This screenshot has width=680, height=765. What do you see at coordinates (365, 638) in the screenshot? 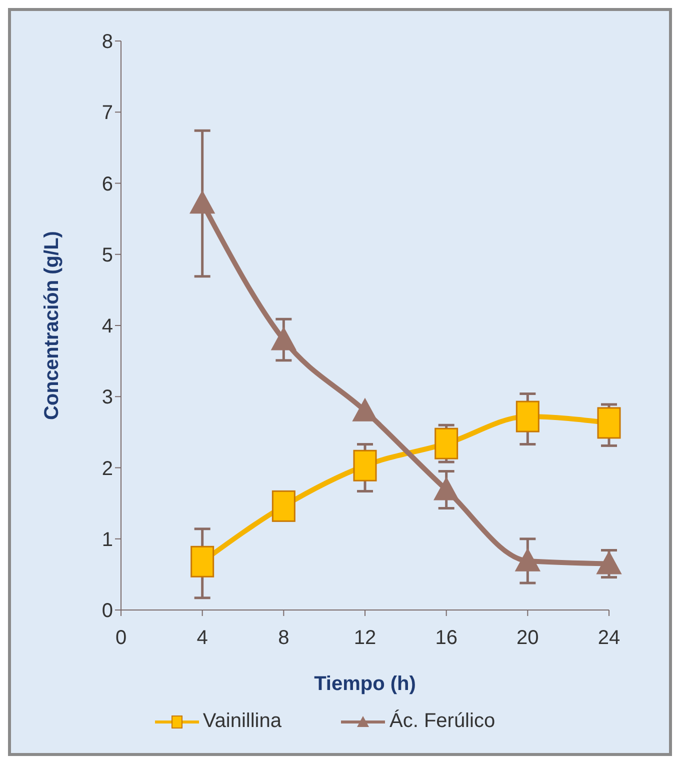
I see `x-tick-label: 12` at bounding box center [365, 638].